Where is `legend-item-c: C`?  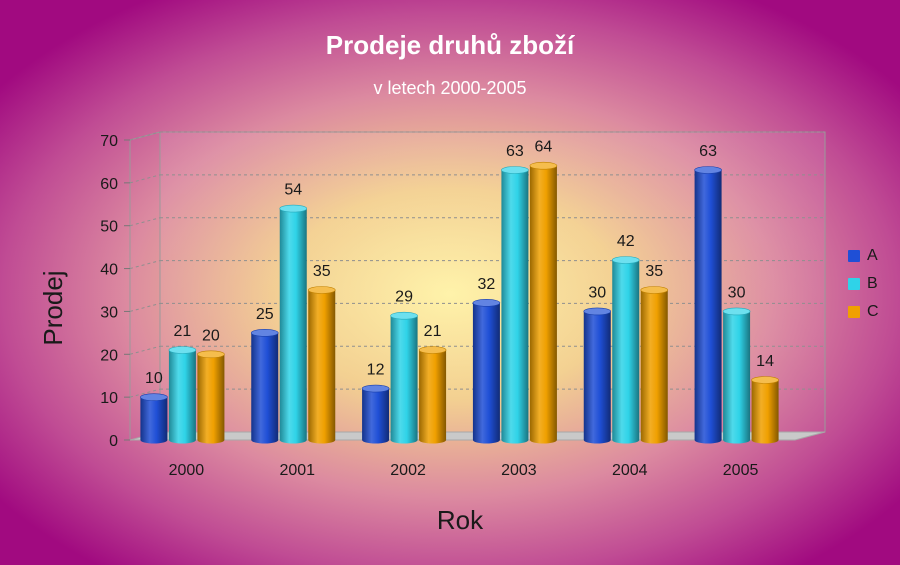 legend-item-c: C is located at coordinates (874, 312).